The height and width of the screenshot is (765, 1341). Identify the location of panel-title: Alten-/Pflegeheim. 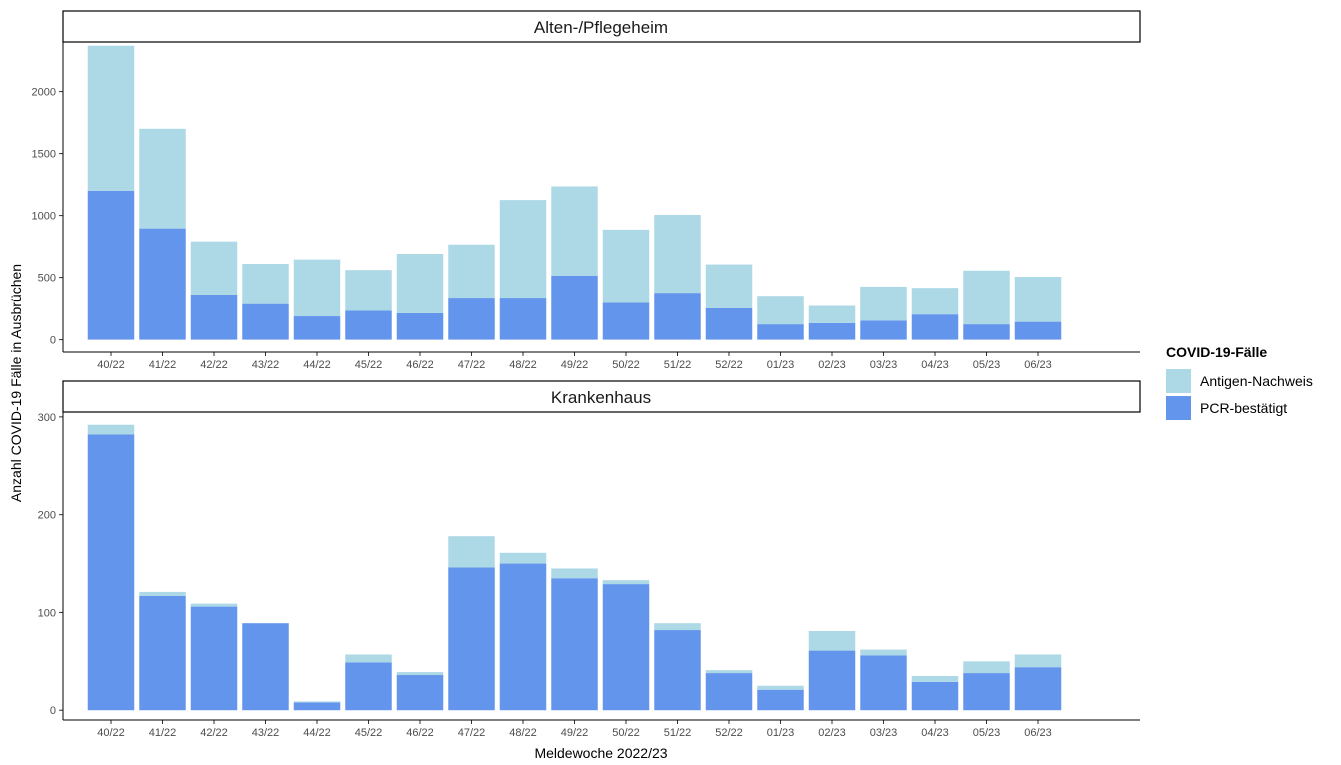
(601, 27).